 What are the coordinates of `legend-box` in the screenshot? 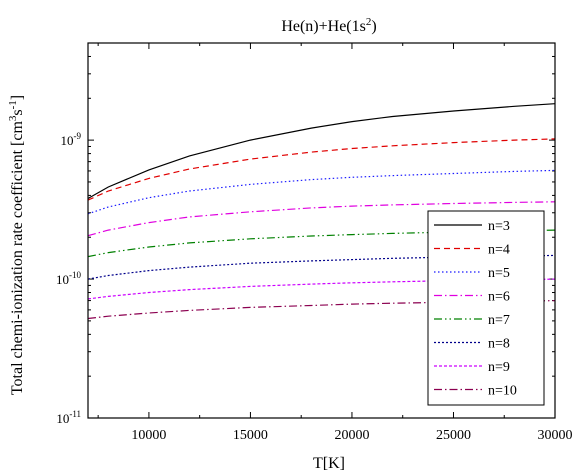 It's located at (486, 308).